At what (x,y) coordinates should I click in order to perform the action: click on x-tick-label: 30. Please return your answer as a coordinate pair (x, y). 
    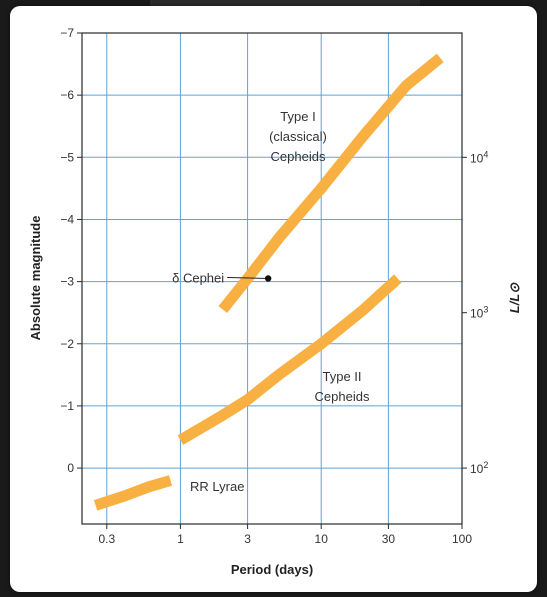
    Looking at the image, I should click on (389, 539).